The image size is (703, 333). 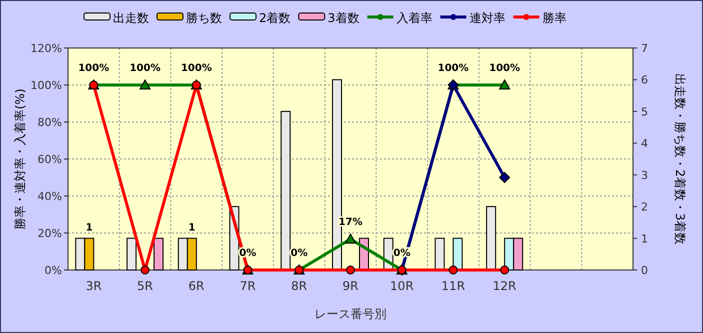 I want to click on x-axis-title: レース番号別, so click(x=350, y=314).